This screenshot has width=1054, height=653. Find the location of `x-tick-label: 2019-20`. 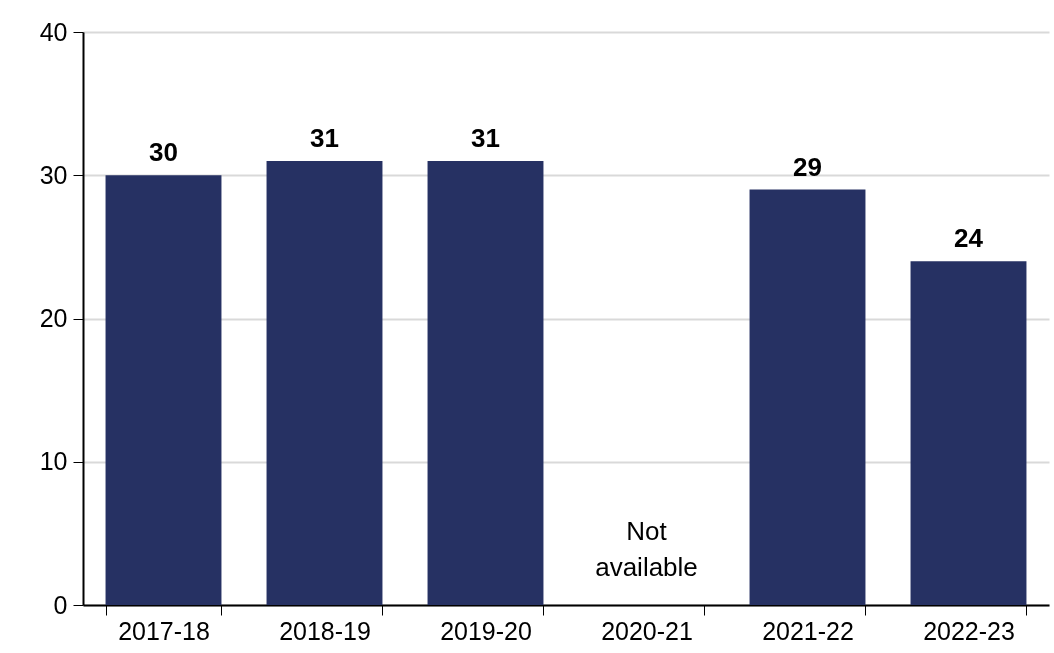

x-tick-label: 2019-20 is located at coordinates (486, 630).